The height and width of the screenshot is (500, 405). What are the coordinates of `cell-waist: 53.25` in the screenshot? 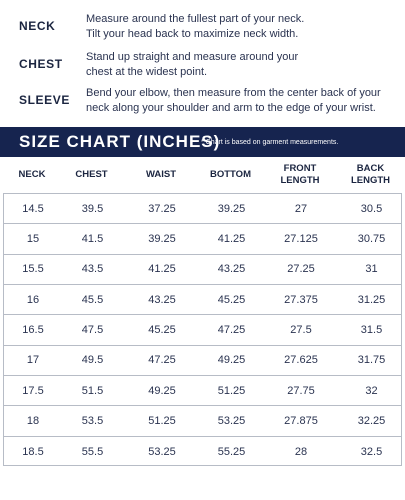 It's located at (162, 451).